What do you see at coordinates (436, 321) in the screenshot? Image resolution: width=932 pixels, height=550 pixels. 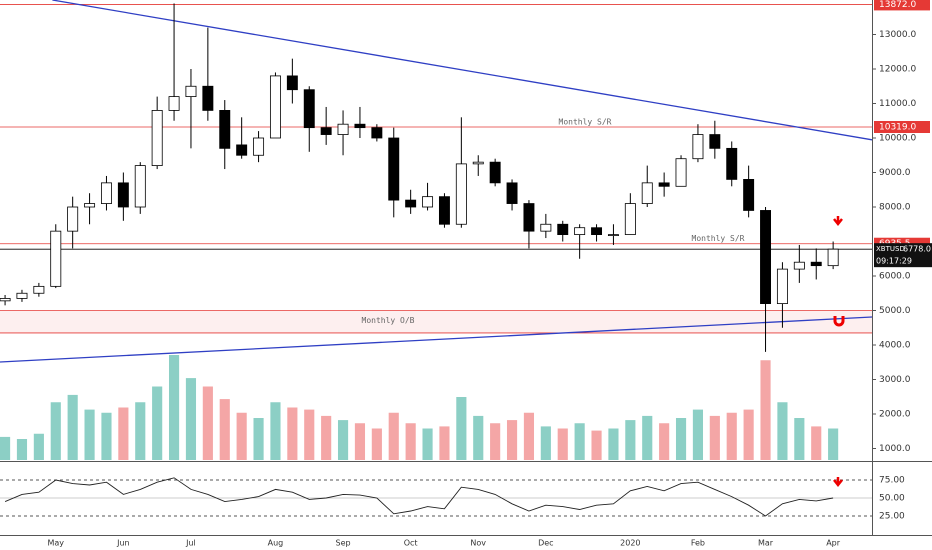 I see `zone` at bounding box center [436, 321].